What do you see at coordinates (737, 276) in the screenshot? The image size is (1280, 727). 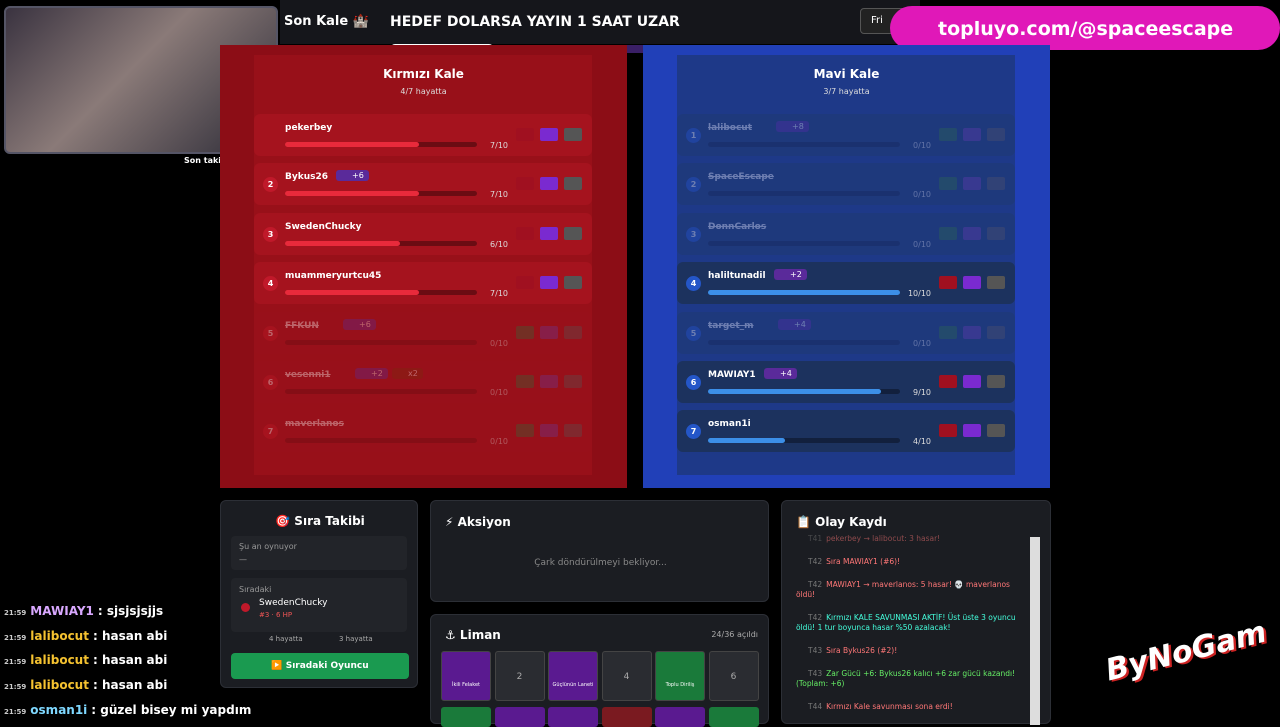 I see `player-name: haliltunadil` at bounding box center [737, 276].